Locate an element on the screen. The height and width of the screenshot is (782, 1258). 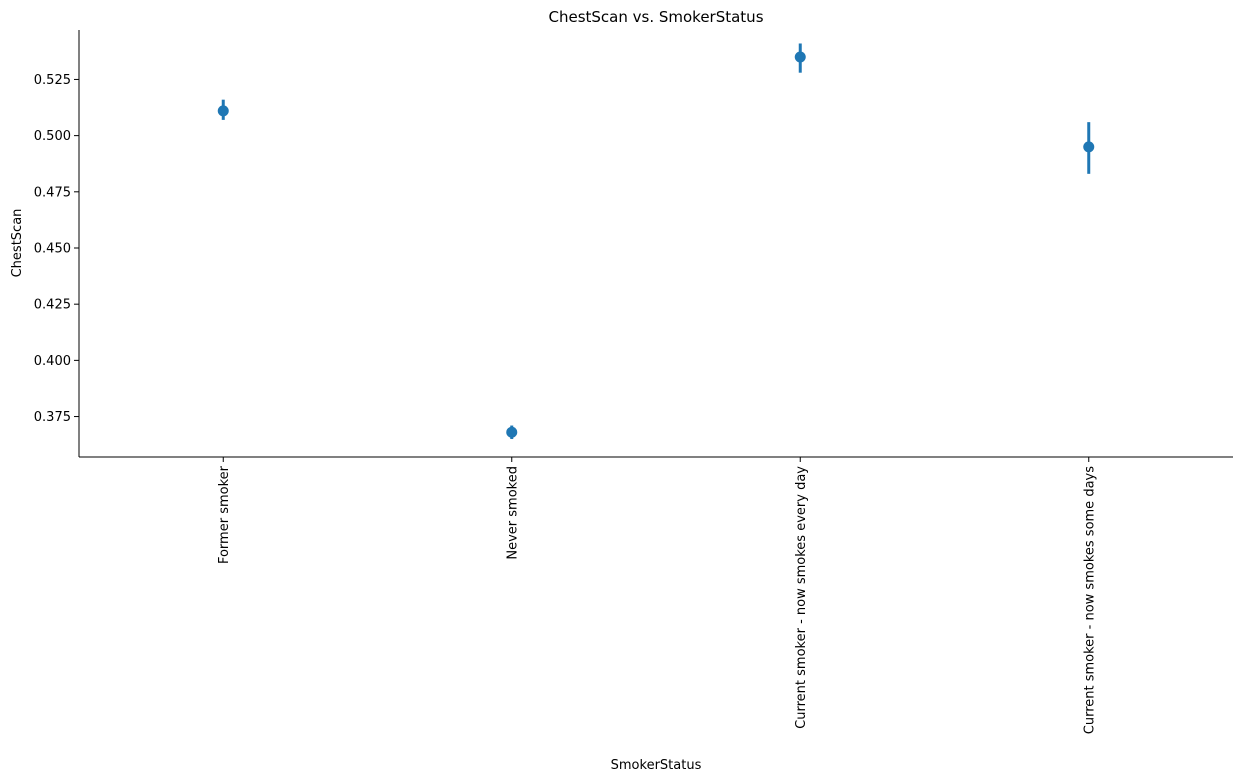
chart-title: ChestScan vs. SmokerStatus is located at coordinates (655, 17).